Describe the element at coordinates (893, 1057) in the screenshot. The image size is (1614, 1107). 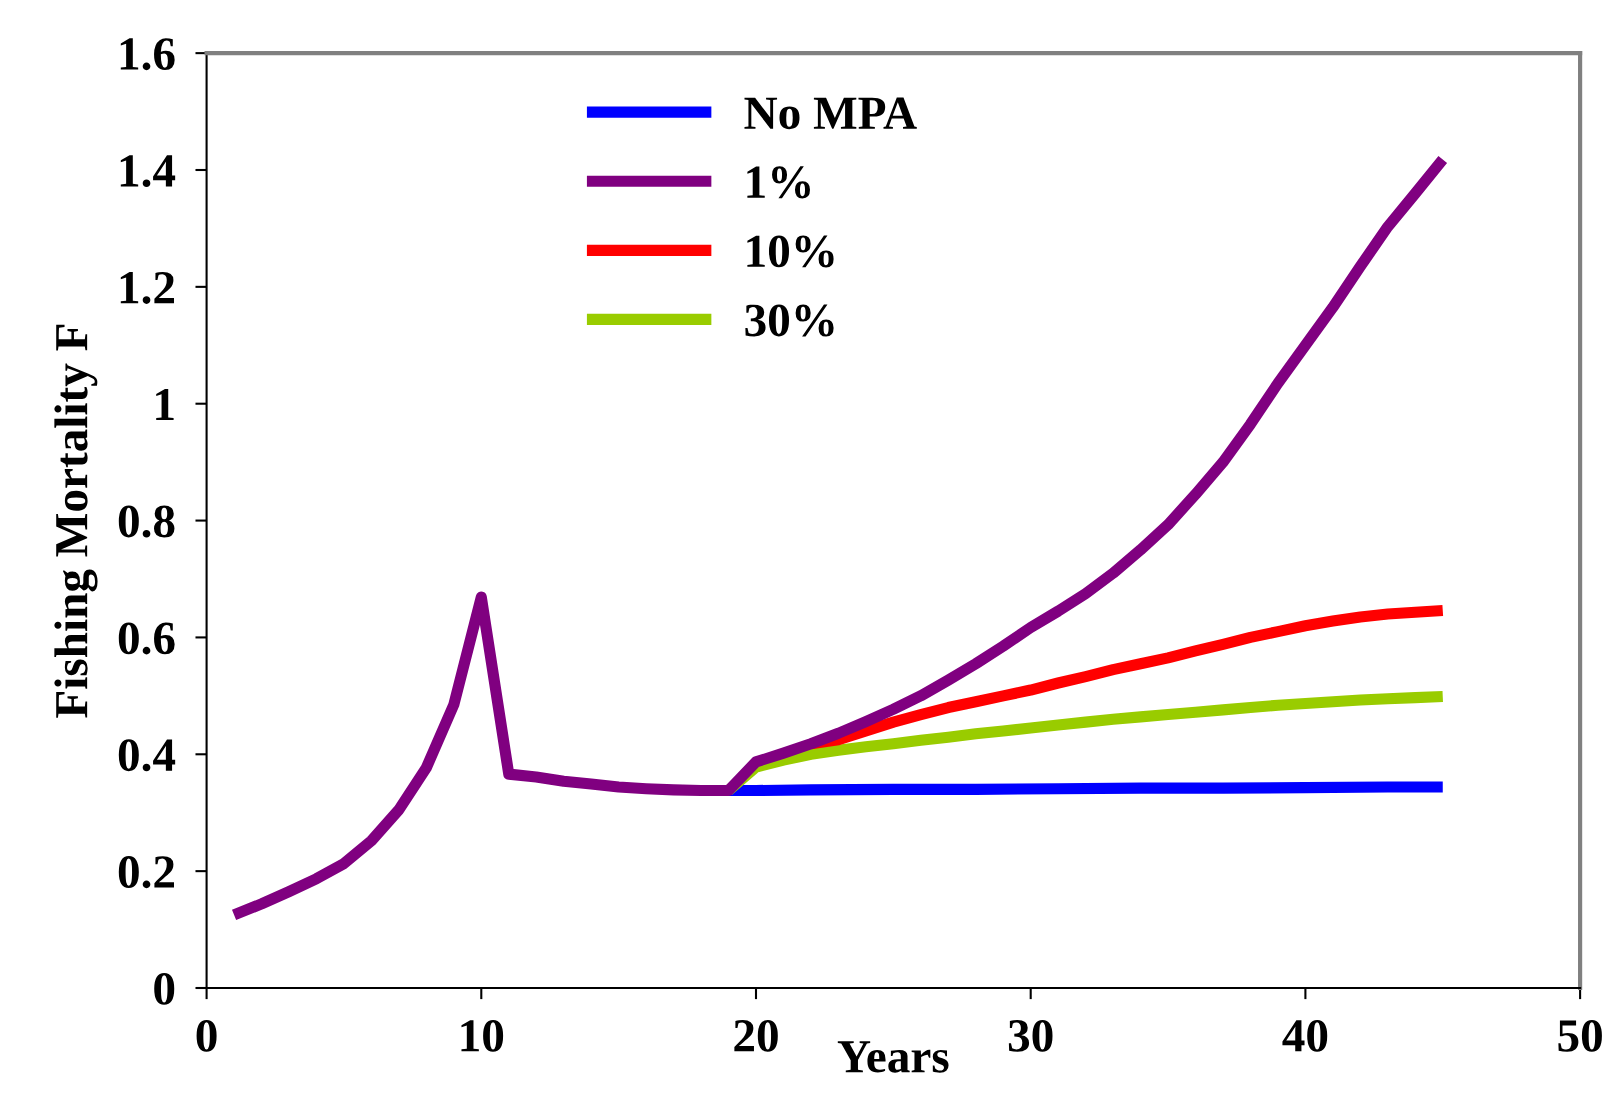
I see `x-axis-title: Years` at that location.